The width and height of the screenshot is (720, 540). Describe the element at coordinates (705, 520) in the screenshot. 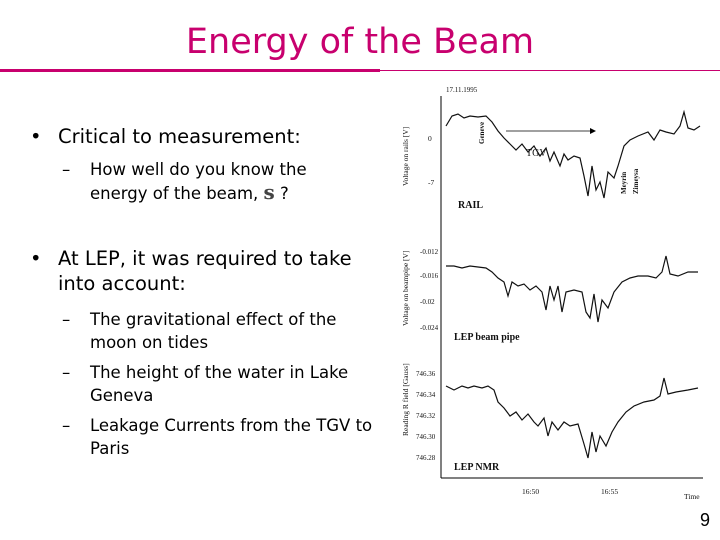

I see `page-number: 9` at that location.